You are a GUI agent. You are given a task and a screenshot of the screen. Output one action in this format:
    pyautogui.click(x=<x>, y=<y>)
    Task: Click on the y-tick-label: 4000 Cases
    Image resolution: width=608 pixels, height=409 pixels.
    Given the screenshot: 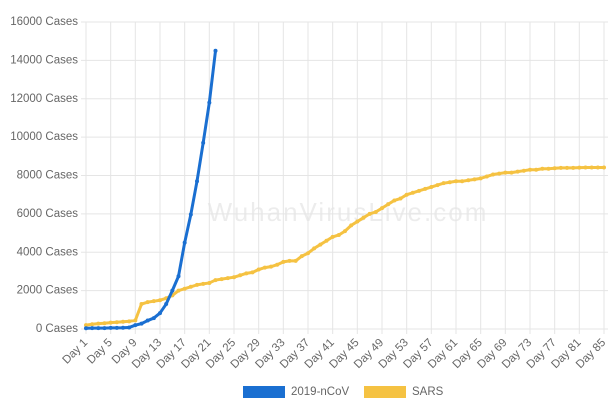 What is the action you would take?
    pyautogui.click(x=48, y=252)
    